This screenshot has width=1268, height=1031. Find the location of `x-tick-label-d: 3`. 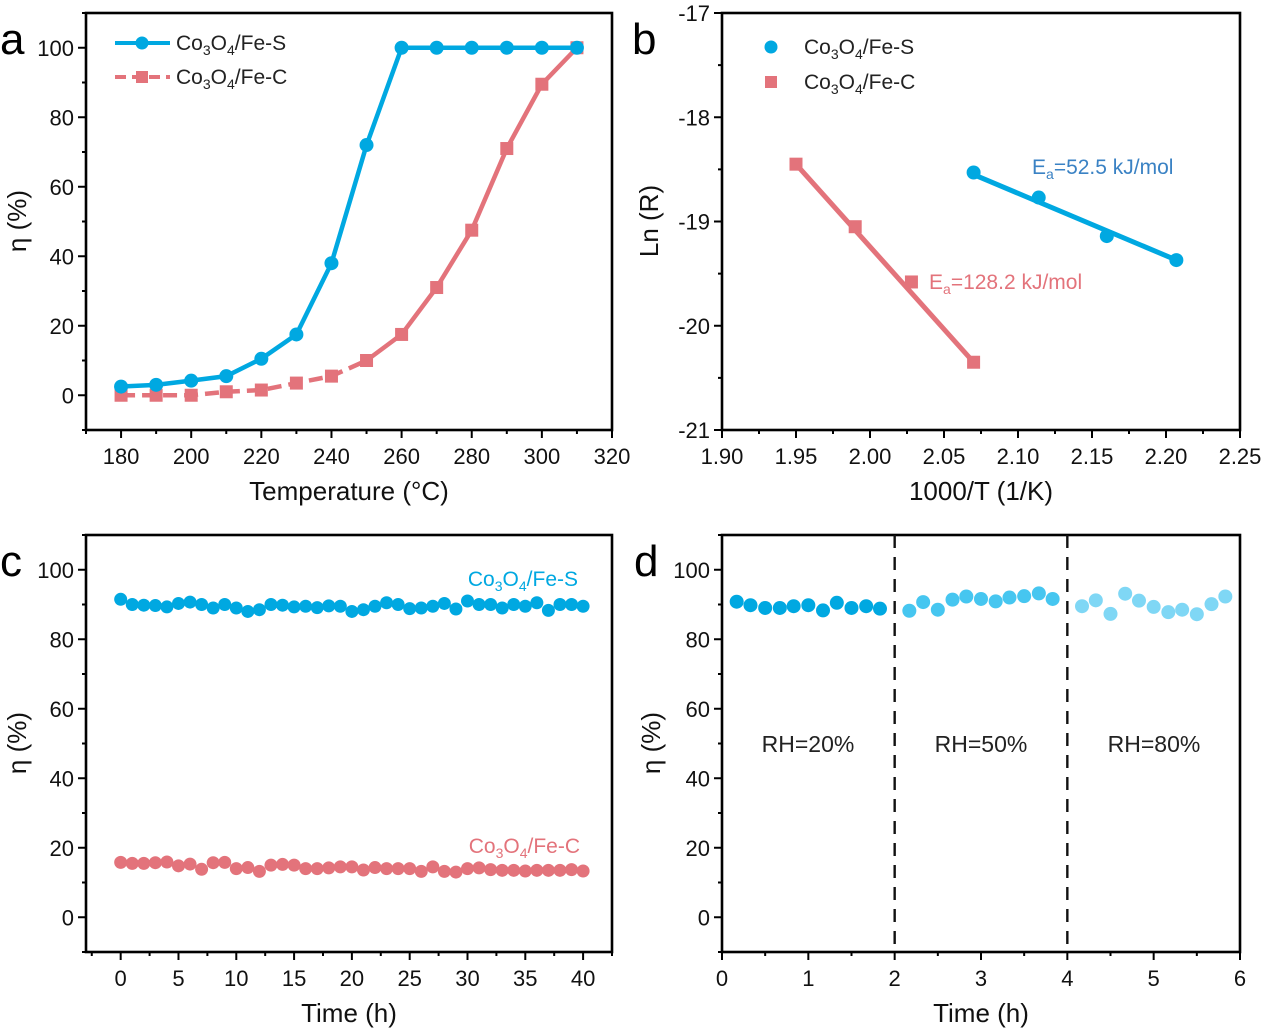

x-tick-label-d: 3 is located at coordinates (981, 978).